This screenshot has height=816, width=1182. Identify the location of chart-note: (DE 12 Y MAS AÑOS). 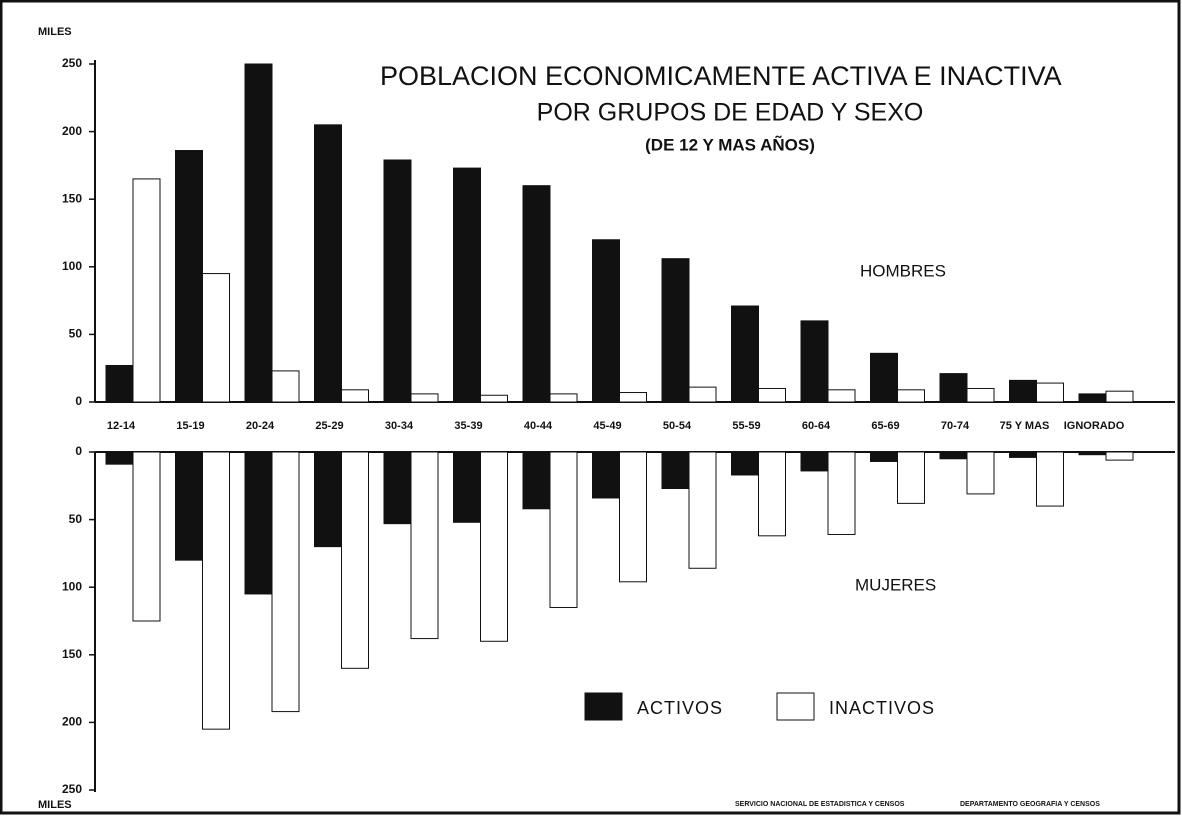
(730, 144).